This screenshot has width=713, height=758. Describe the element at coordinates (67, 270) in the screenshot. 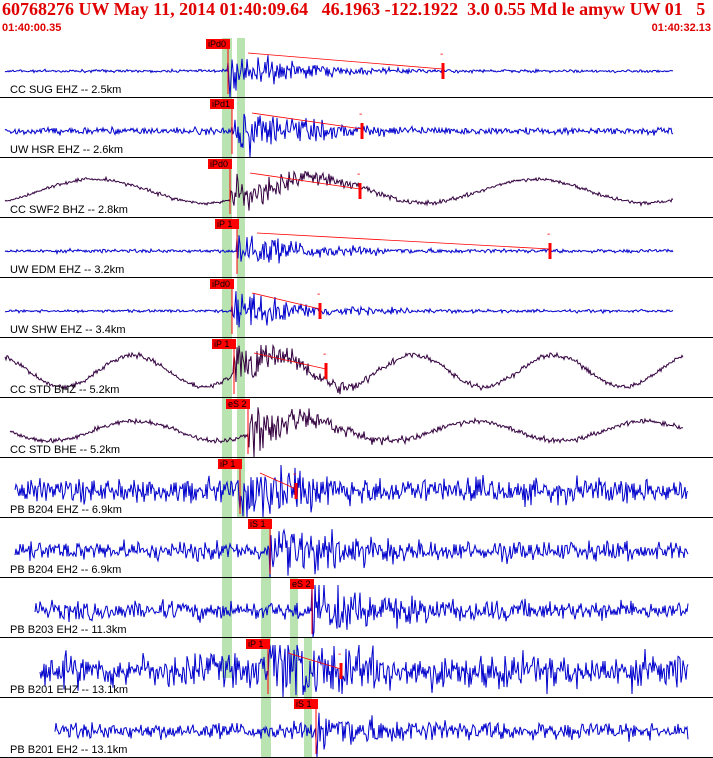

I see `trace-label: UW EDM EHZ -- 3.2km` at that location.